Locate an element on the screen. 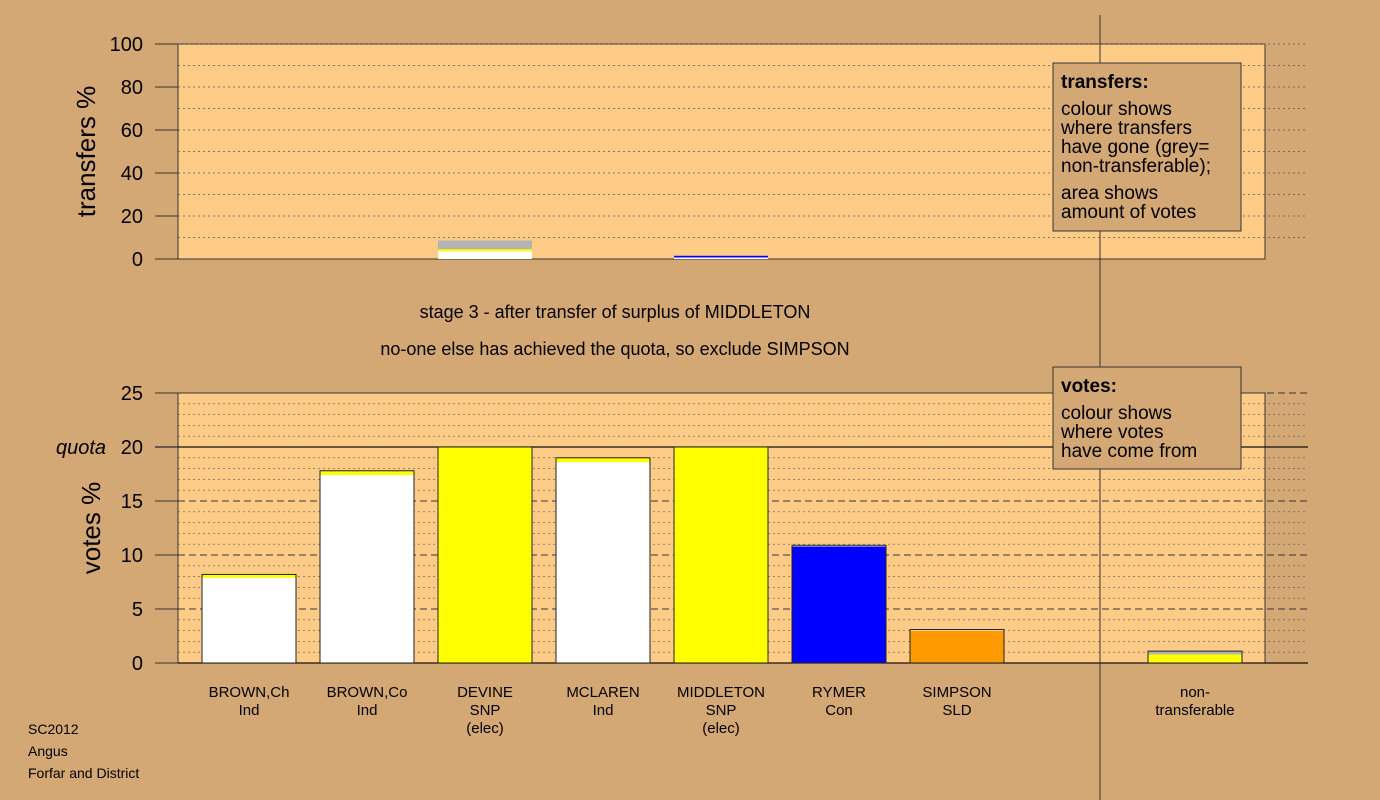 This screenshot has width=1380, height=800. votes-axis-label: votes % is located at coordinates (91, 528).